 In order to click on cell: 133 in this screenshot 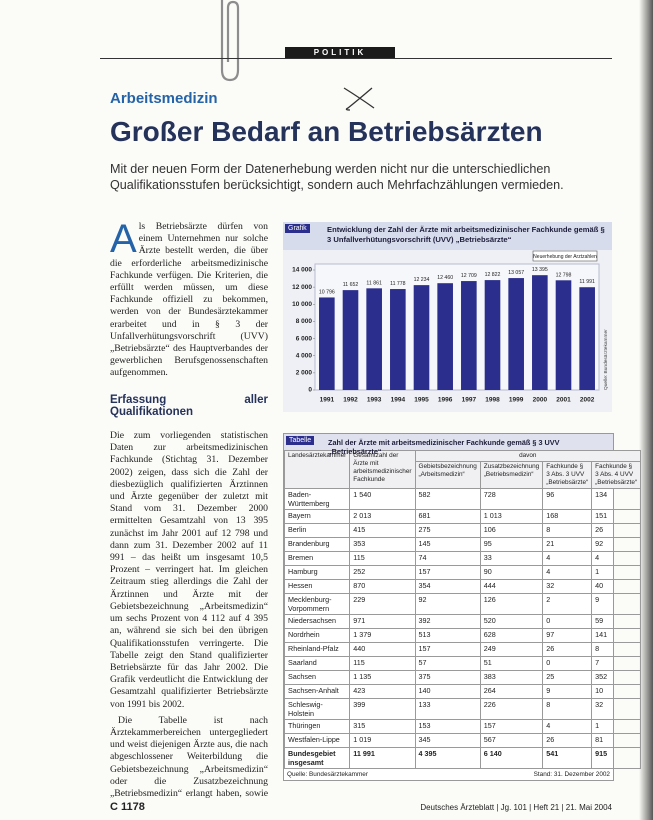, I will do `click(447, 709)`.